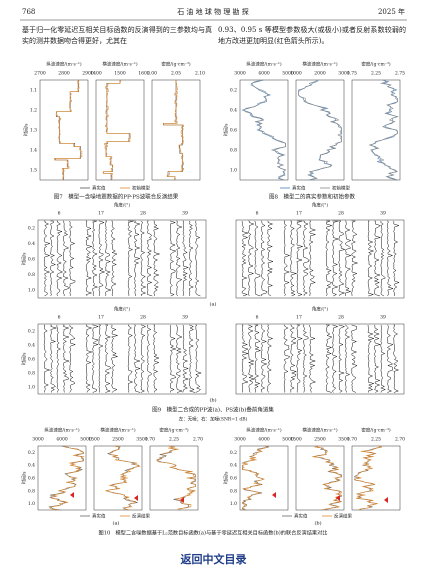  What do you see at coordinates (320, 309) in the screenshot?
I see `axis-label: 角度/(°)` at bounding box center [320, 309].